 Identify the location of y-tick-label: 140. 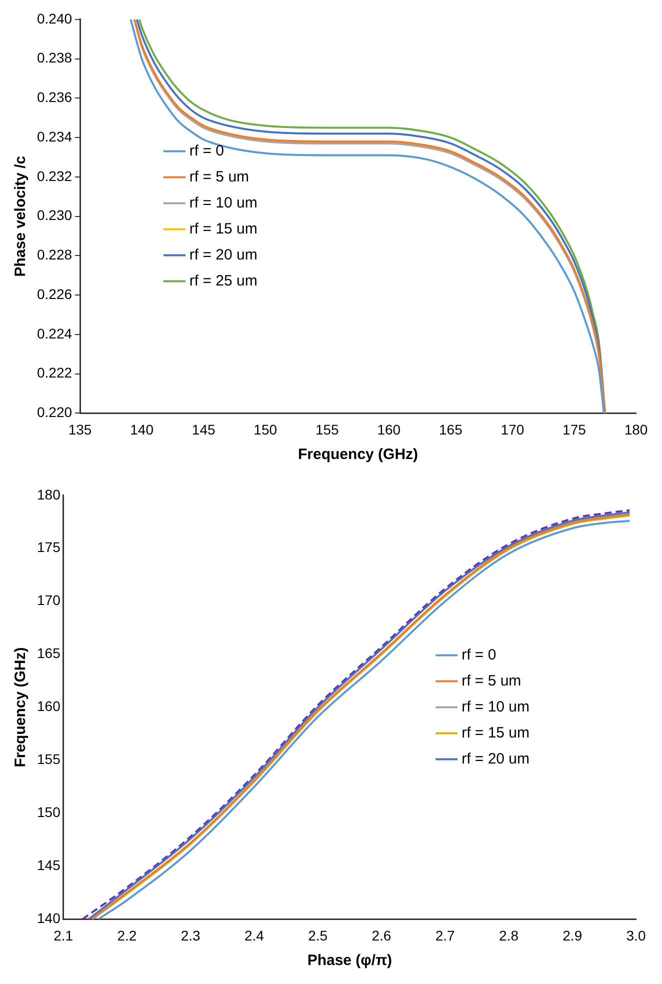
(49, 918).